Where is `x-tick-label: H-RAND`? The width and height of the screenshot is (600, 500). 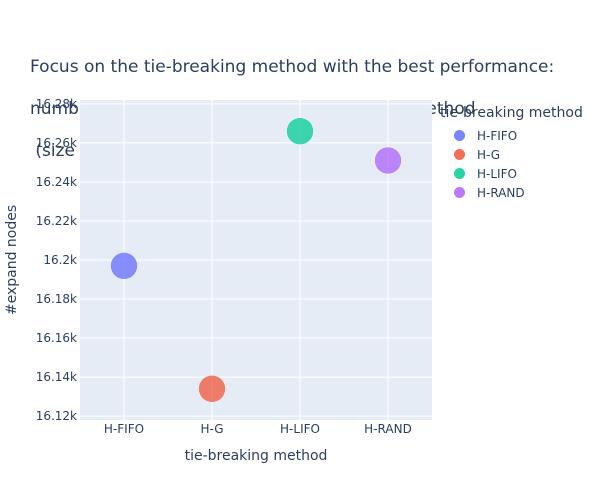 x-tick-label: H-RAND is located at coordinates (388, 429).